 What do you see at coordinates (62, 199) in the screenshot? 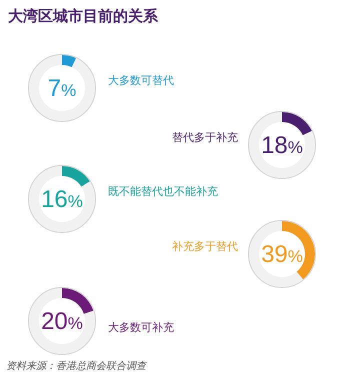
I see `text: 16%` at bounding box center [62, 199].